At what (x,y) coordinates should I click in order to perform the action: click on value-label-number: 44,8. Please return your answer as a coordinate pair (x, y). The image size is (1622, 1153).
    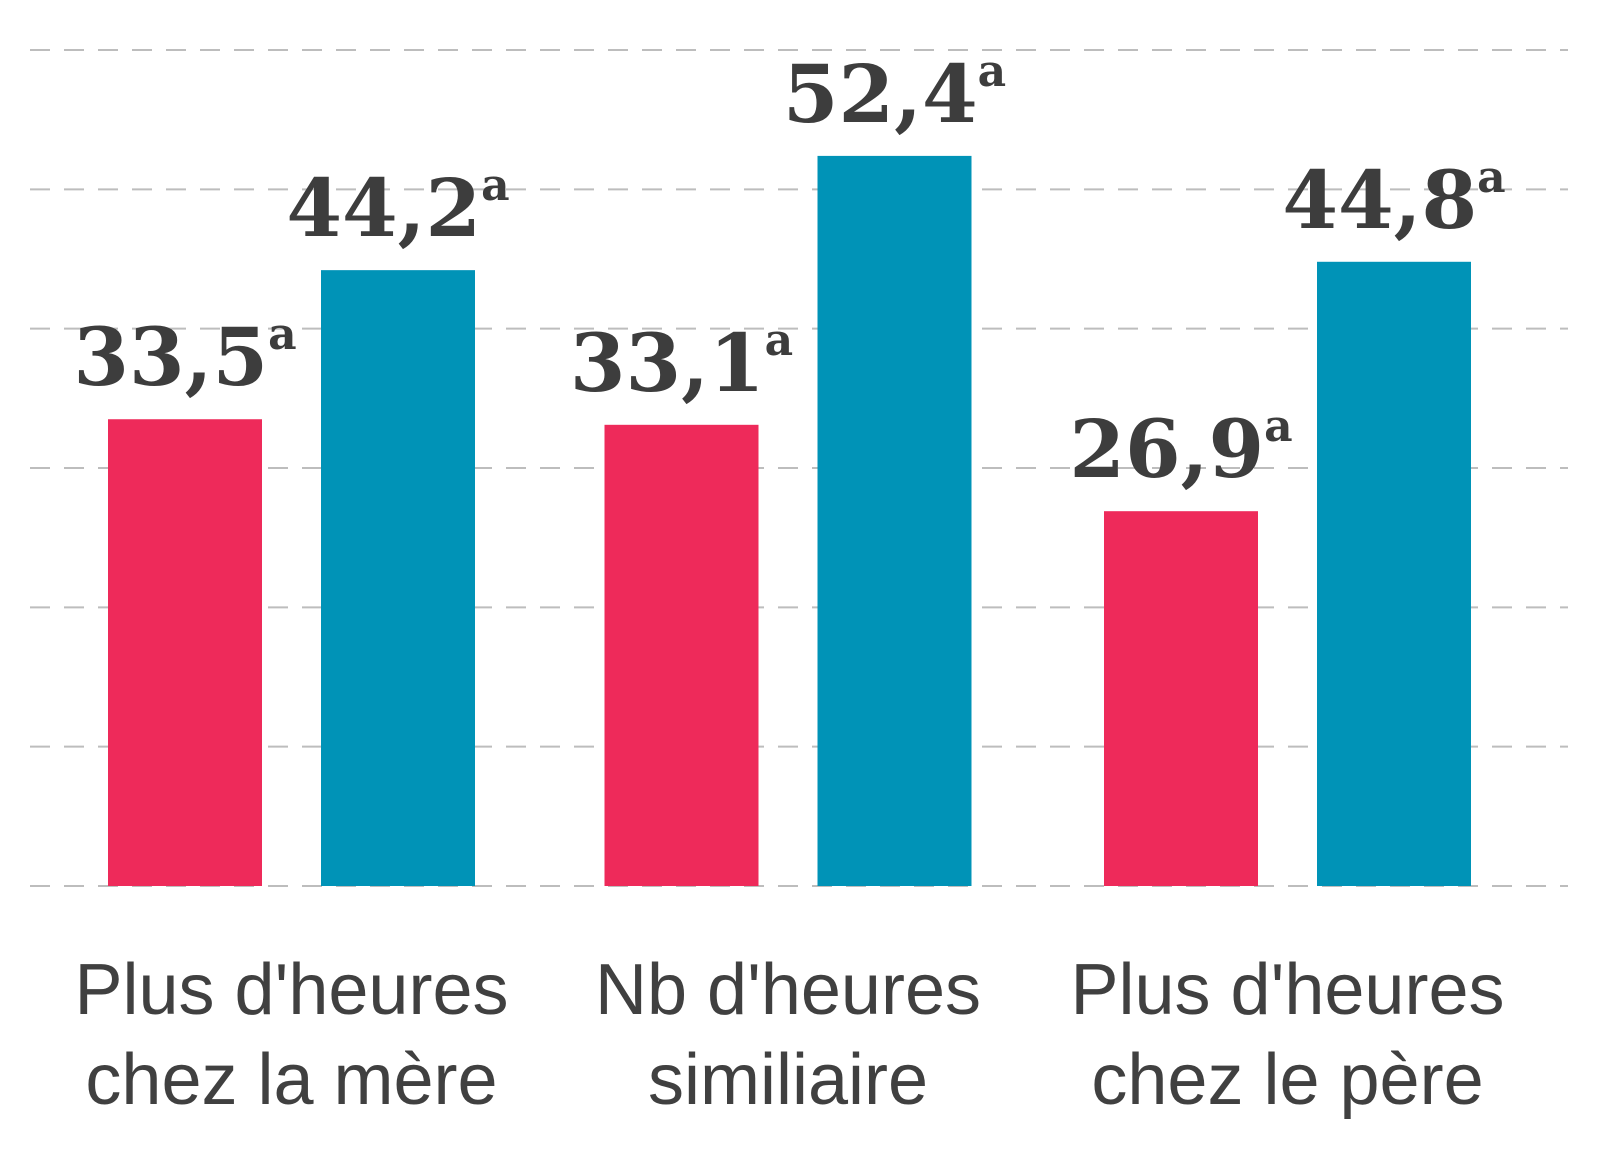
    Looking at the image, I should click on (1379, 200).